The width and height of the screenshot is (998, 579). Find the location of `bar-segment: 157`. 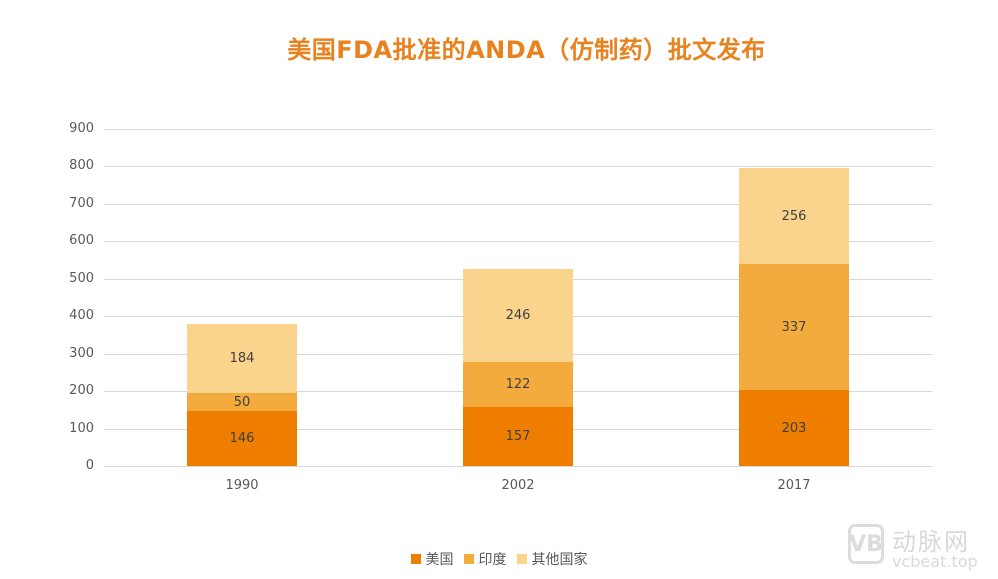

bar-segment: 157 is located at coordinates (518, 436).